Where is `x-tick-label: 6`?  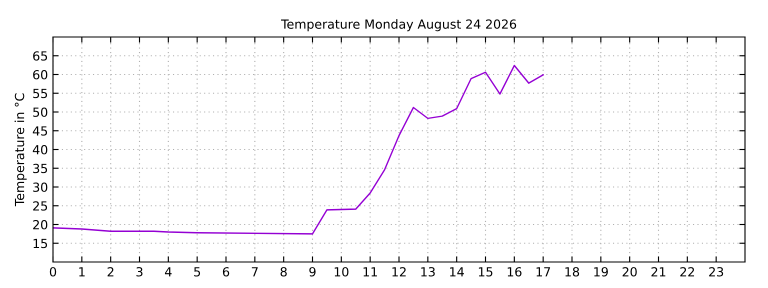 x-tick-label: 6 is located at coordinates (226, 272).